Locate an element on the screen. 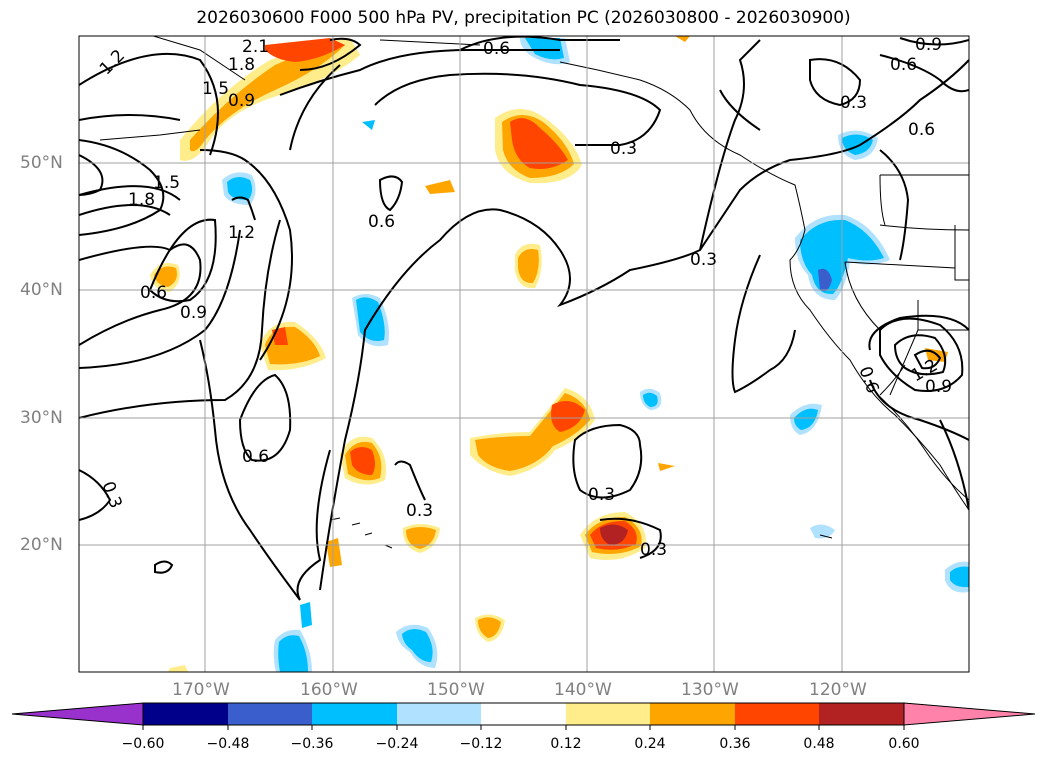 The width and height of the screenshot is (1047, 765). colorbar is located at coordinates (523, 716).